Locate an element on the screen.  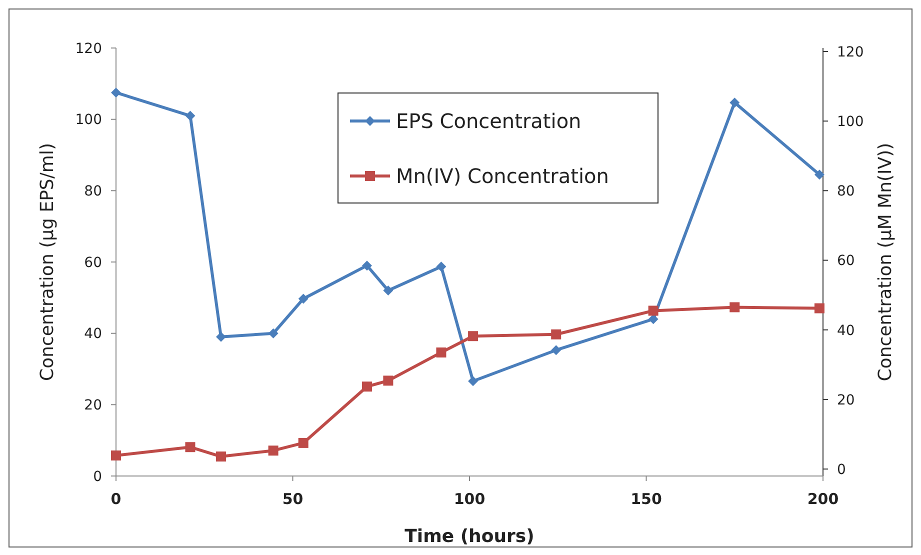
y-tick-label: 100 is located at coordinates (88, 120).